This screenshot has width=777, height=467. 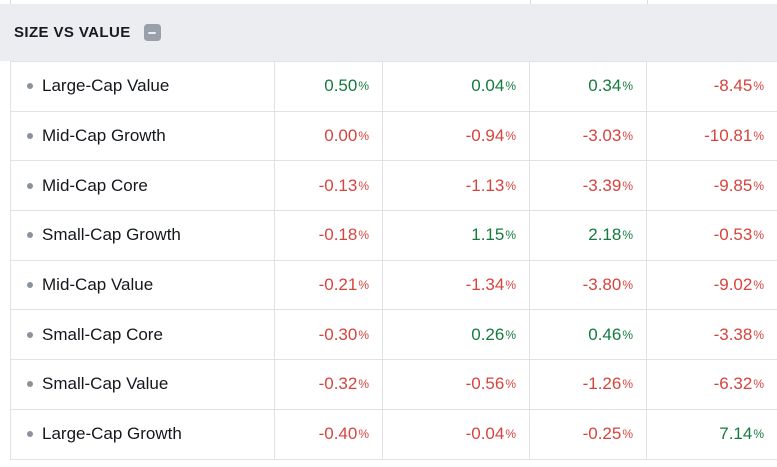 I want to click on category-label: Large-Cap Value, so click(x=106, y=86).